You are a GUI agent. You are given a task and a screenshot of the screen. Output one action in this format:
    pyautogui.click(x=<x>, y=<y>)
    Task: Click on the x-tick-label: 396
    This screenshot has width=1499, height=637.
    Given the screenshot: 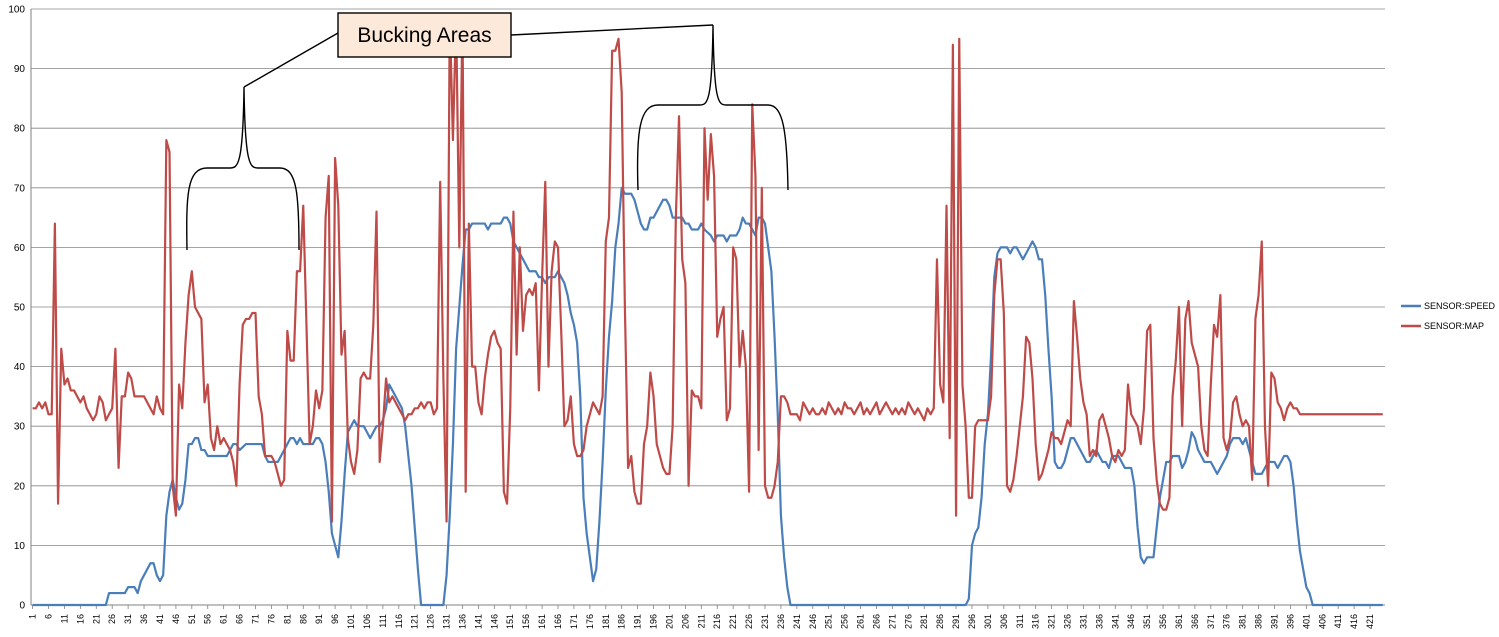 What is the action you would take?
    pyautogui.click(x=1290, y=621)
    